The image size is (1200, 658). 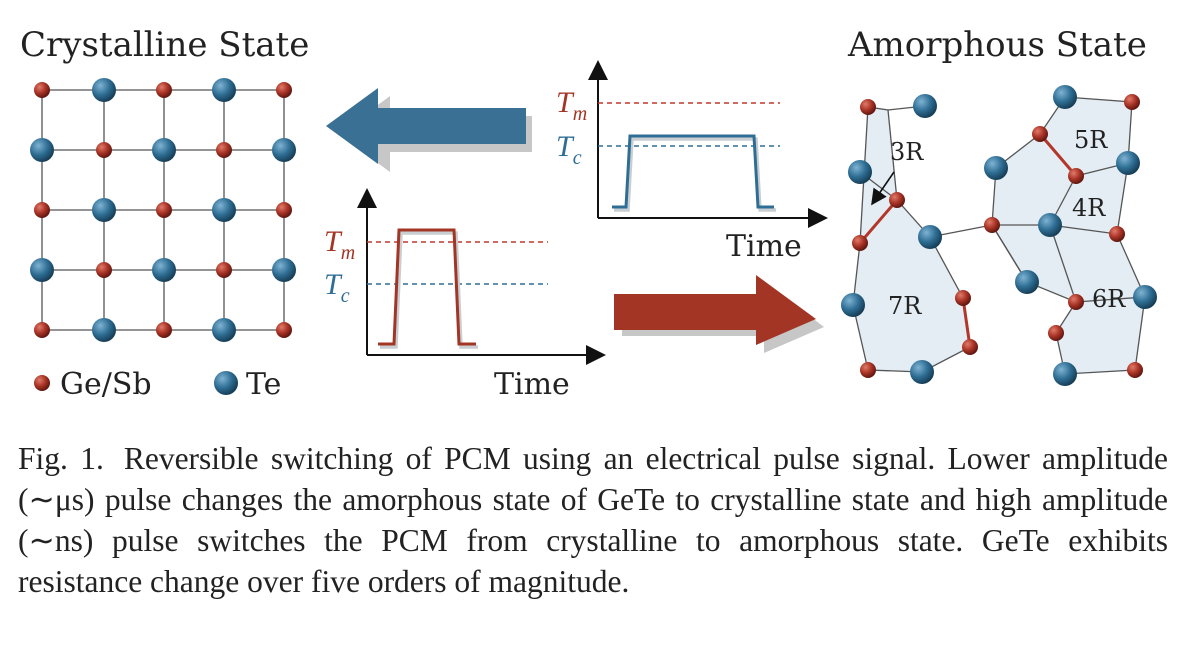 I want to click on amorphous-state-title: Amorphous State, so click(x=997, y=45).